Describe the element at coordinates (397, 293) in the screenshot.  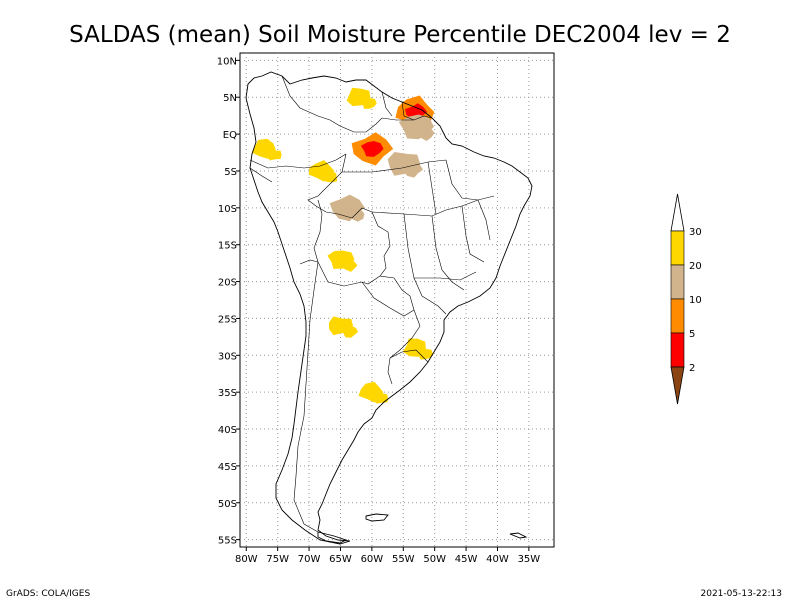
I see `border-paraguay-brazil` at that location.